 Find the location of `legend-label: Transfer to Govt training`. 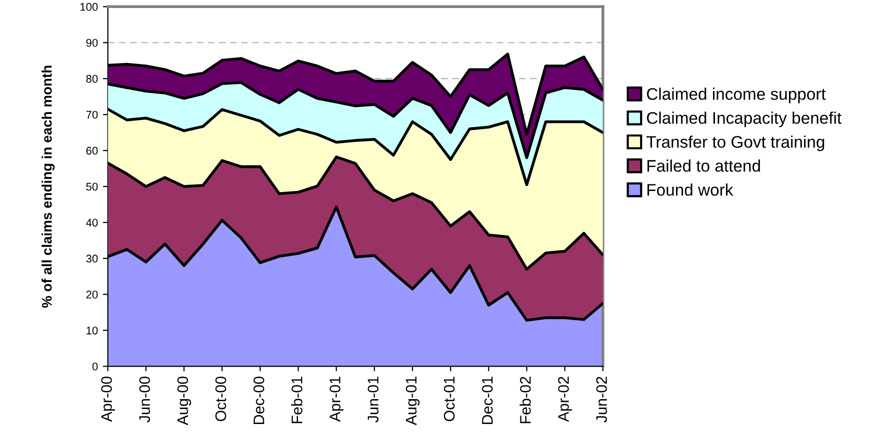

legend-label: Transfer to Govt training is located at coordinates (735, 144).